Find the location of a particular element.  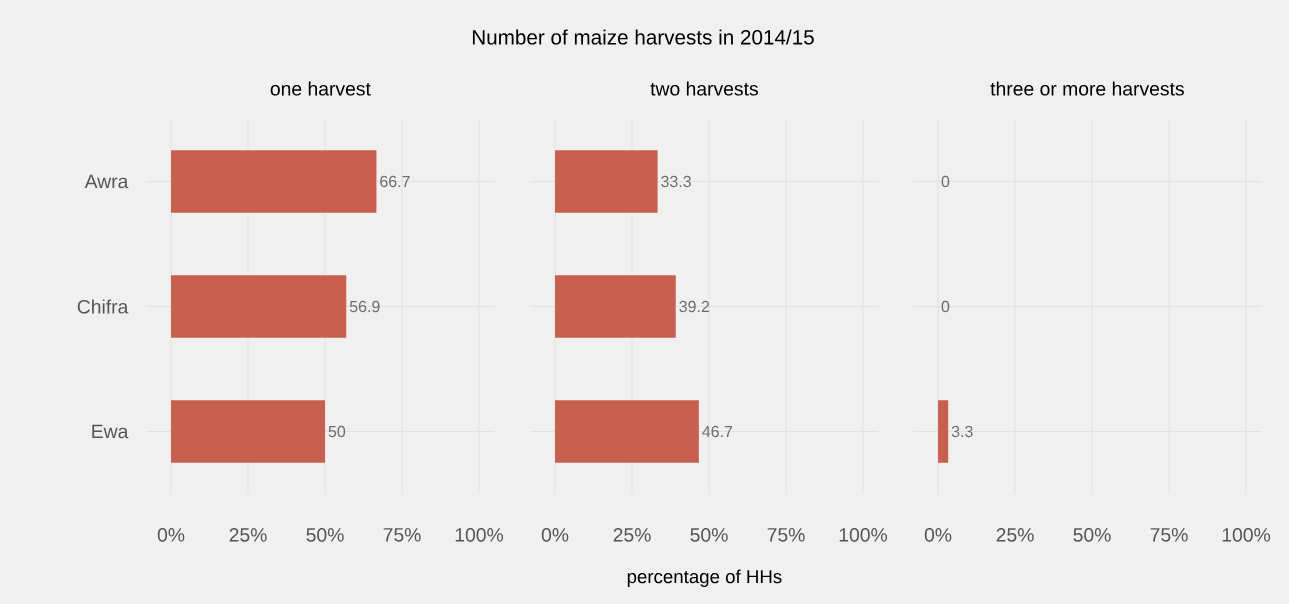

data-label: 46.7 is located at coordinates (717, 431).